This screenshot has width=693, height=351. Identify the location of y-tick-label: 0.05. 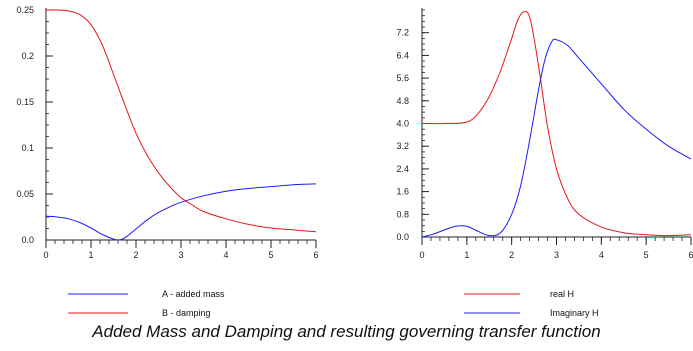
(25, 194).